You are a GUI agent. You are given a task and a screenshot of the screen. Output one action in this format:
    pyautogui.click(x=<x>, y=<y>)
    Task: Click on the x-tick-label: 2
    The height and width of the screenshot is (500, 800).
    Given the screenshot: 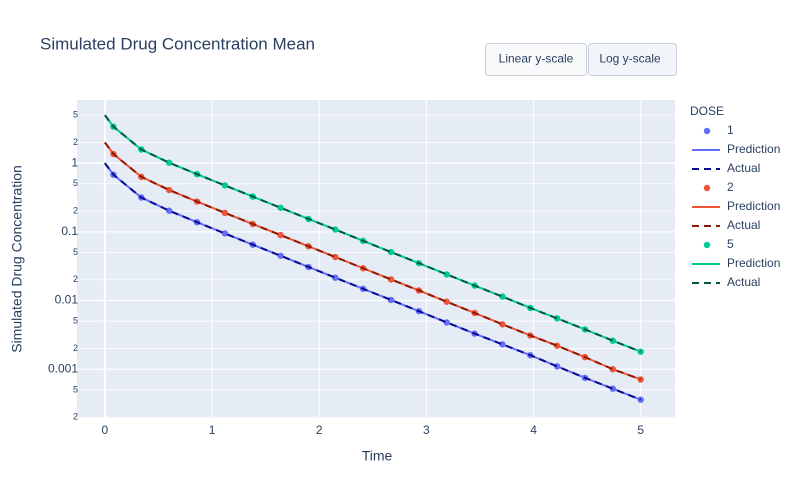 What is the action you would take?
    pyautogui.click(x=319, y=430)
    